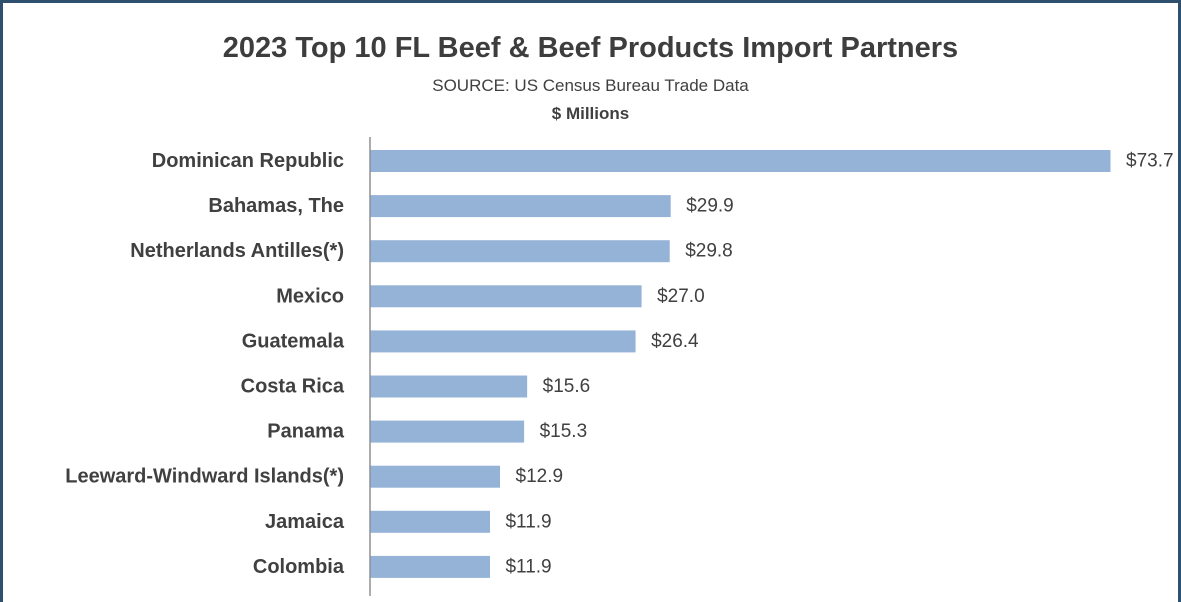  I want to click on category-label: Leeward-Windward Islands(*), so click(204, 477).